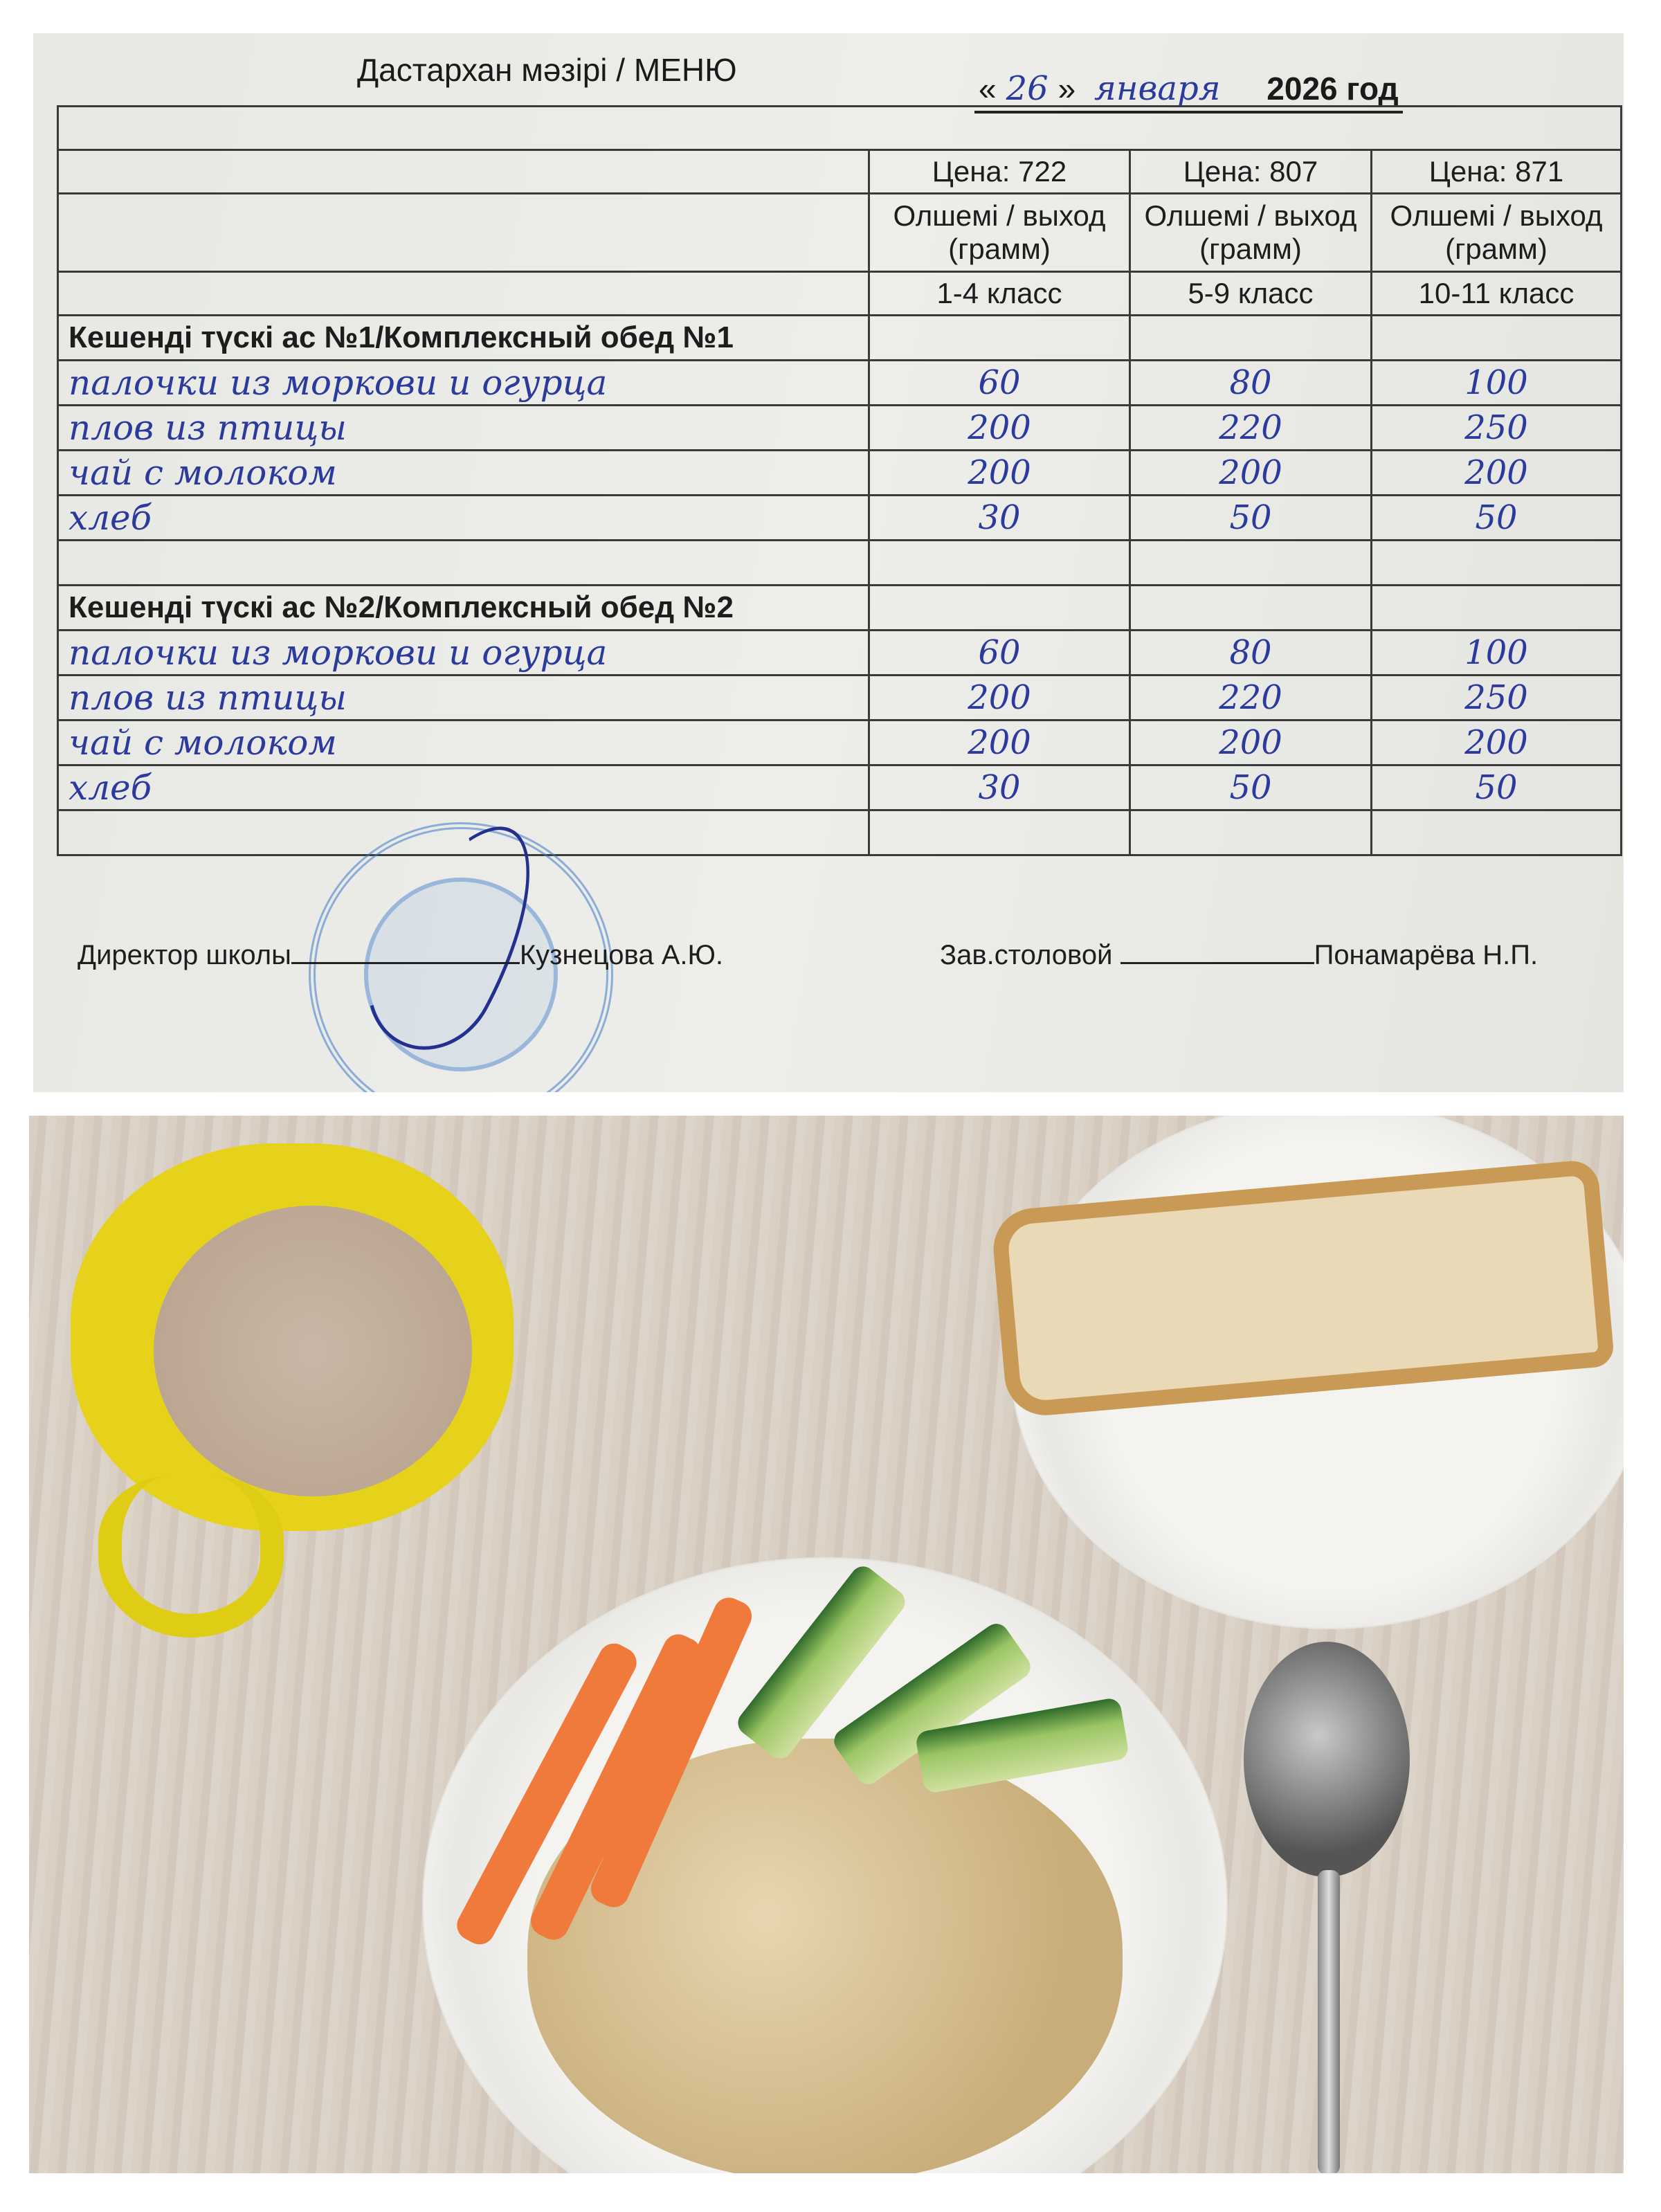 This screenshot has width=1661, height=2212. Describe the element at coordinates (313, 1351) in the screenshot. I see `tea-with-milk` at that location.